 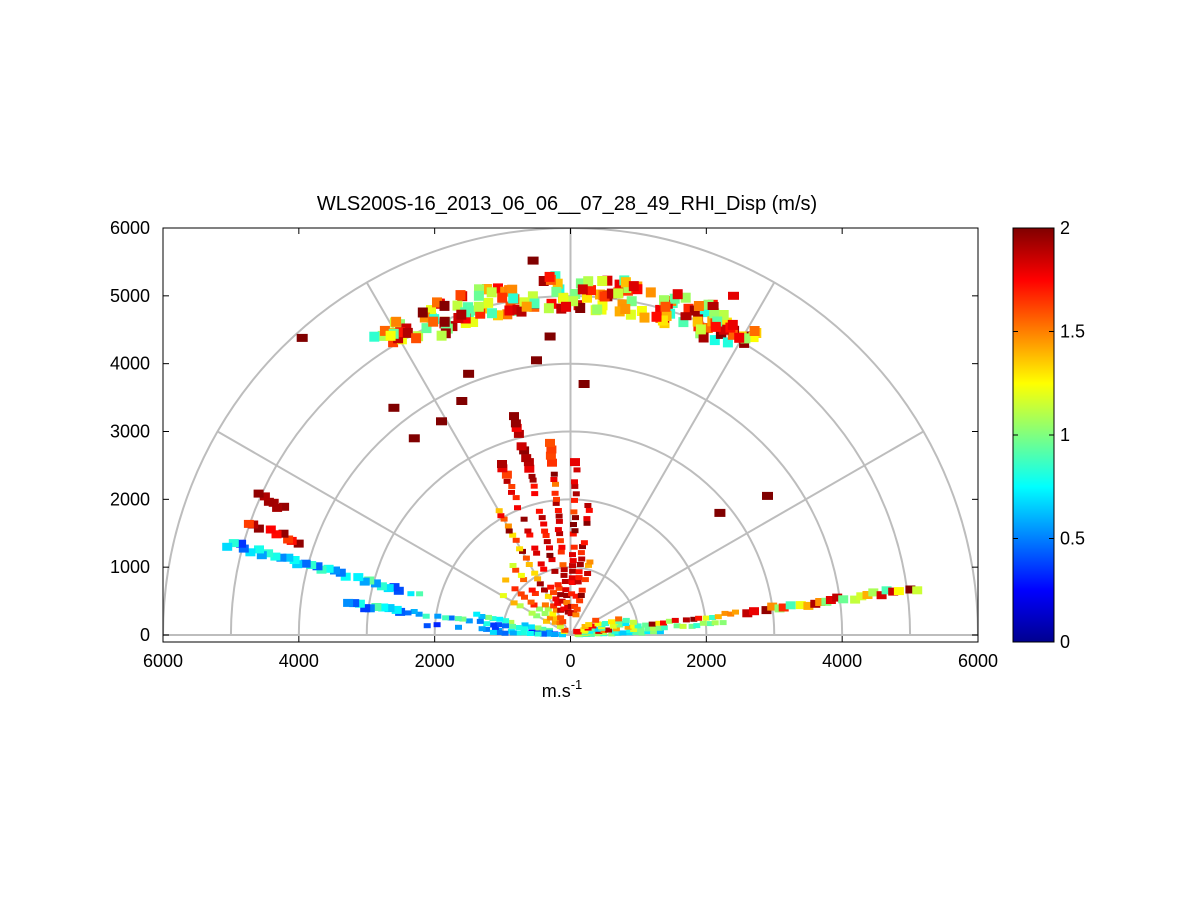 What do you see at coordinates (163, 661) in the screenshot?
I see `x-tick-label: 6000` at bounding box center [163, 661].